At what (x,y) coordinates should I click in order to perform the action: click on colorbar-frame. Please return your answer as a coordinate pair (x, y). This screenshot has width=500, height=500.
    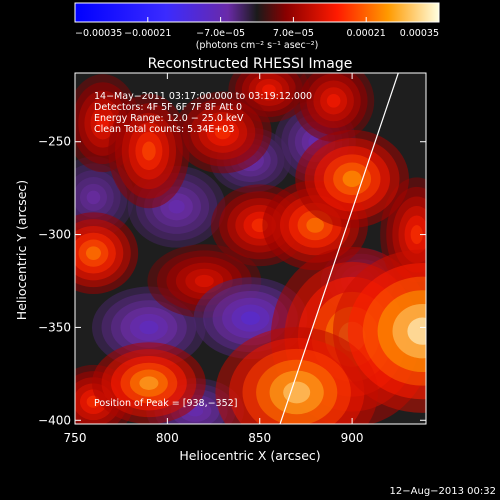
    Looking at the image, I should click on (257, 12).